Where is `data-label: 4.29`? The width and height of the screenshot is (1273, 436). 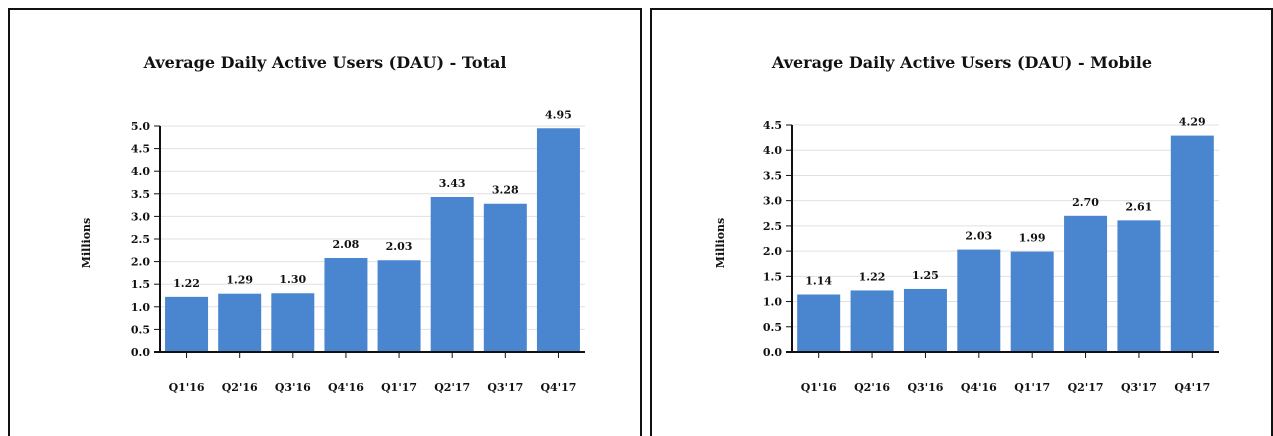
data-label: 4.29 is located at coordinates (1192, 122).